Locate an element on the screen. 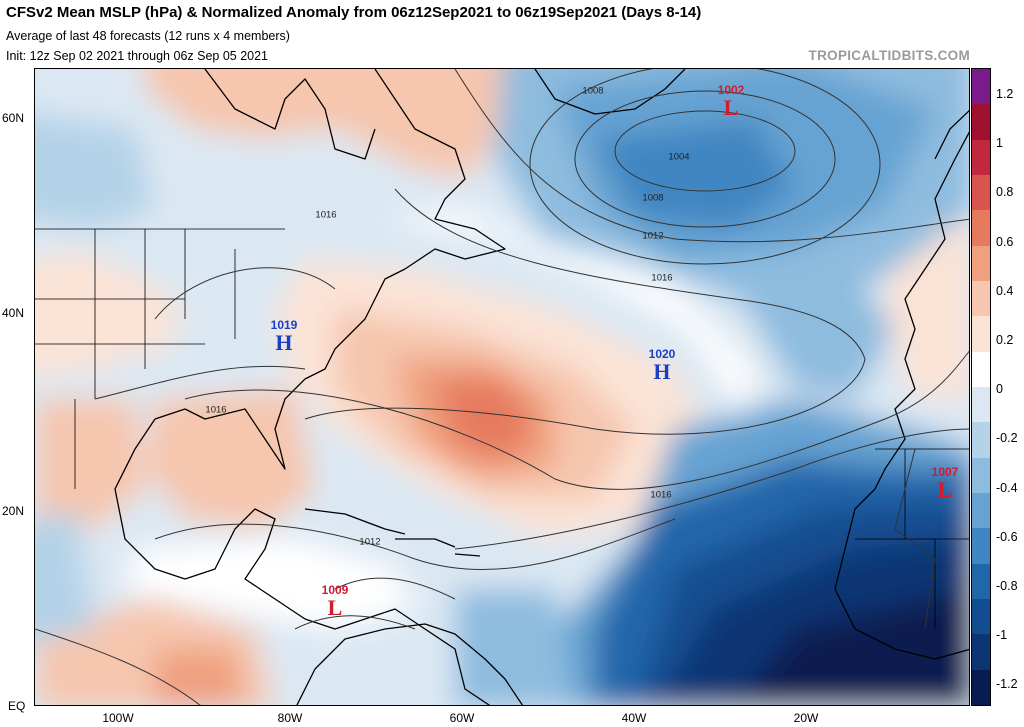 The height and width of the screenshot is (727, 1024). pressure-value: 1002 is located at coordinates (731, 90).